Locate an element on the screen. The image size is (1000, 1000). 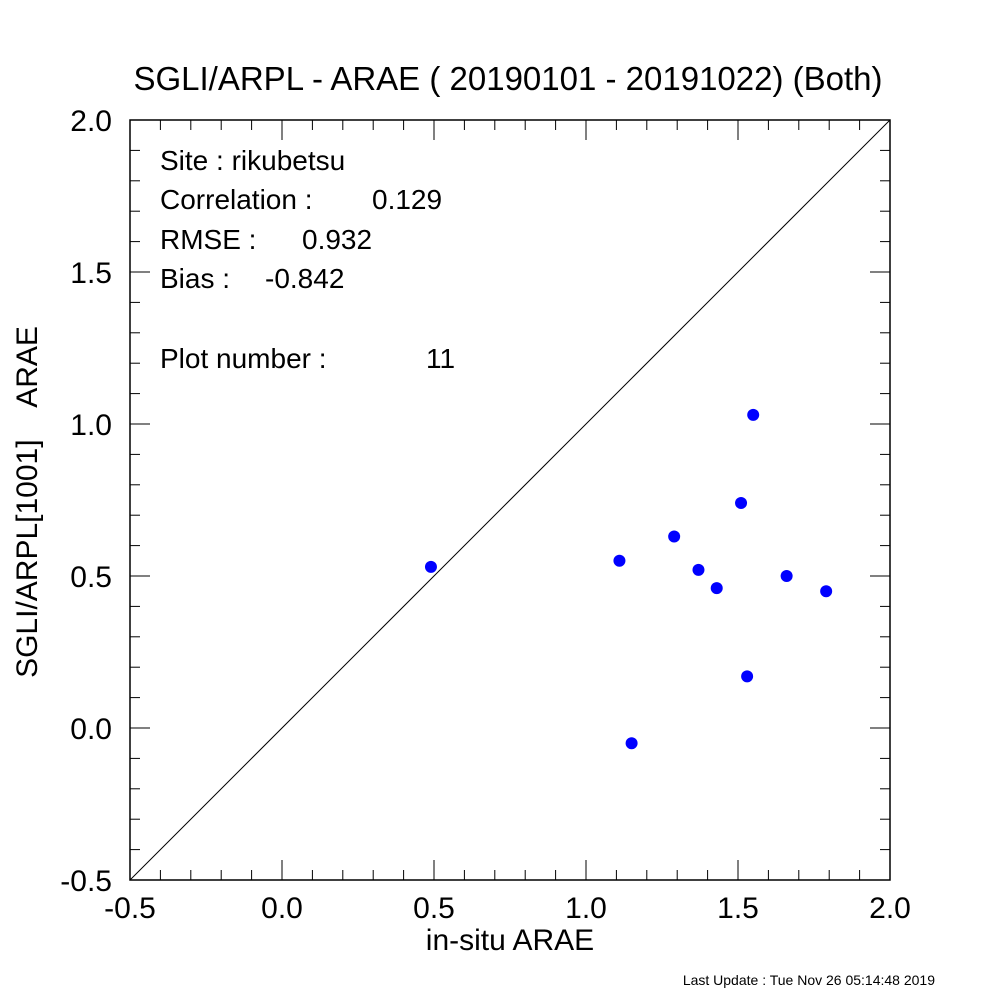
plot-number-value: 11 is located at coordinates (440, 358).